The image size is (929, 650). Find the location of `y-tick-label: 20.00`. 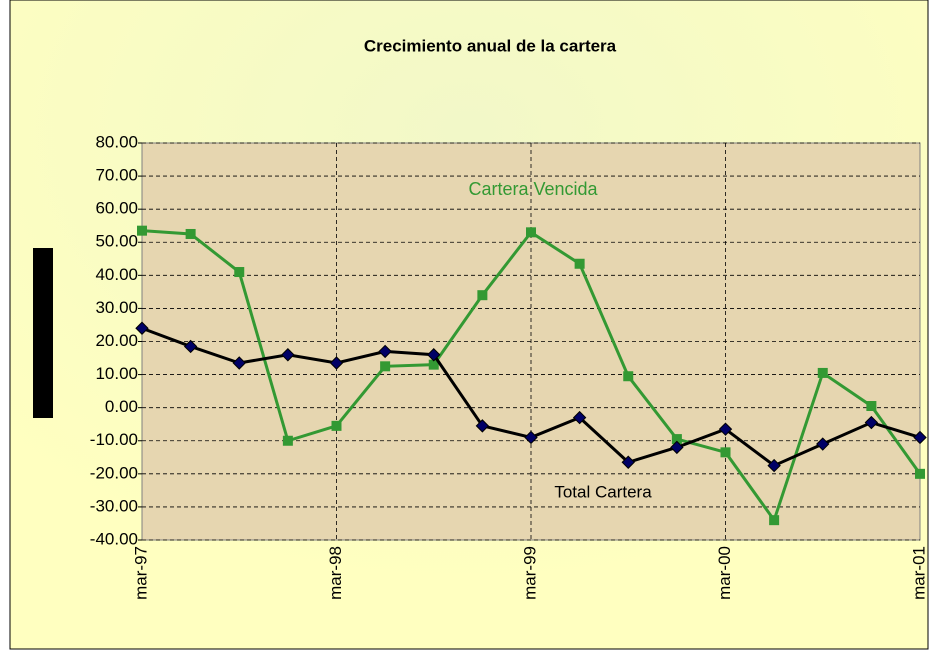

y-tick-label: 20.00 is located at coordinates (116, 340).